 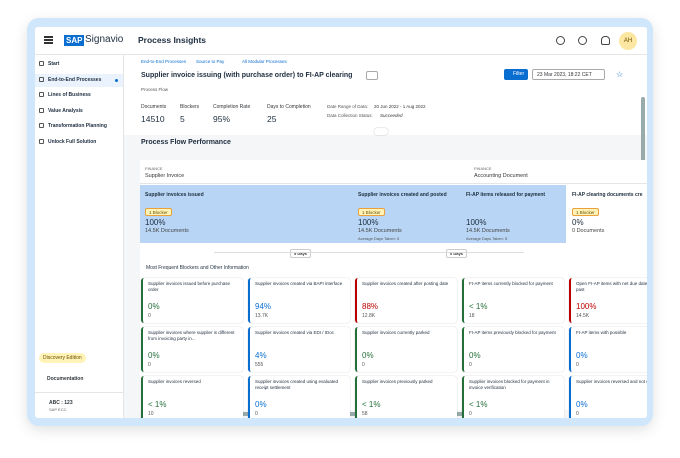 I want to click on connector-line, so click(x=369, y=252).